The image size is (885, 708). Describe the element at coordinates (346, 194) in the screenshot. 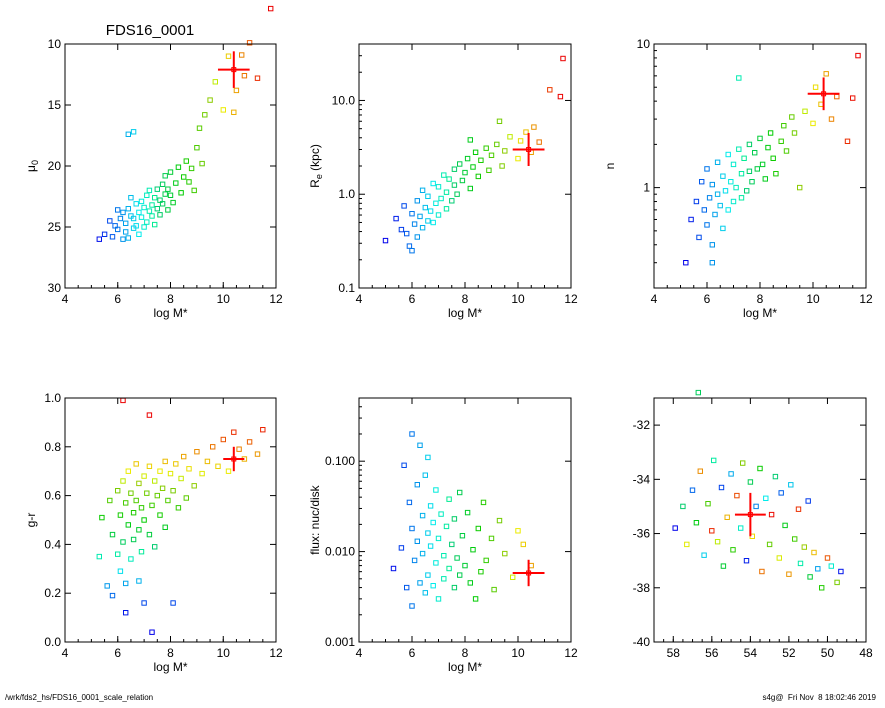

I see `y-tick-label: 1.0` at that location.